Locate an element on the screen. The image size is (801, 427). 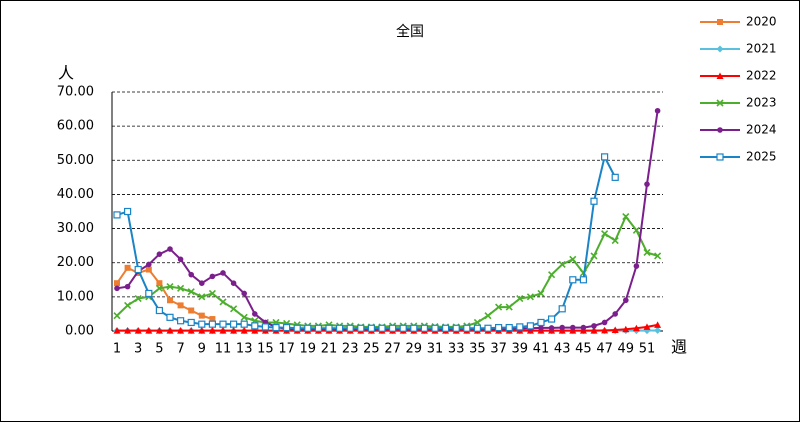
x-tick-label: 29 is located at coordinates (414, 349).